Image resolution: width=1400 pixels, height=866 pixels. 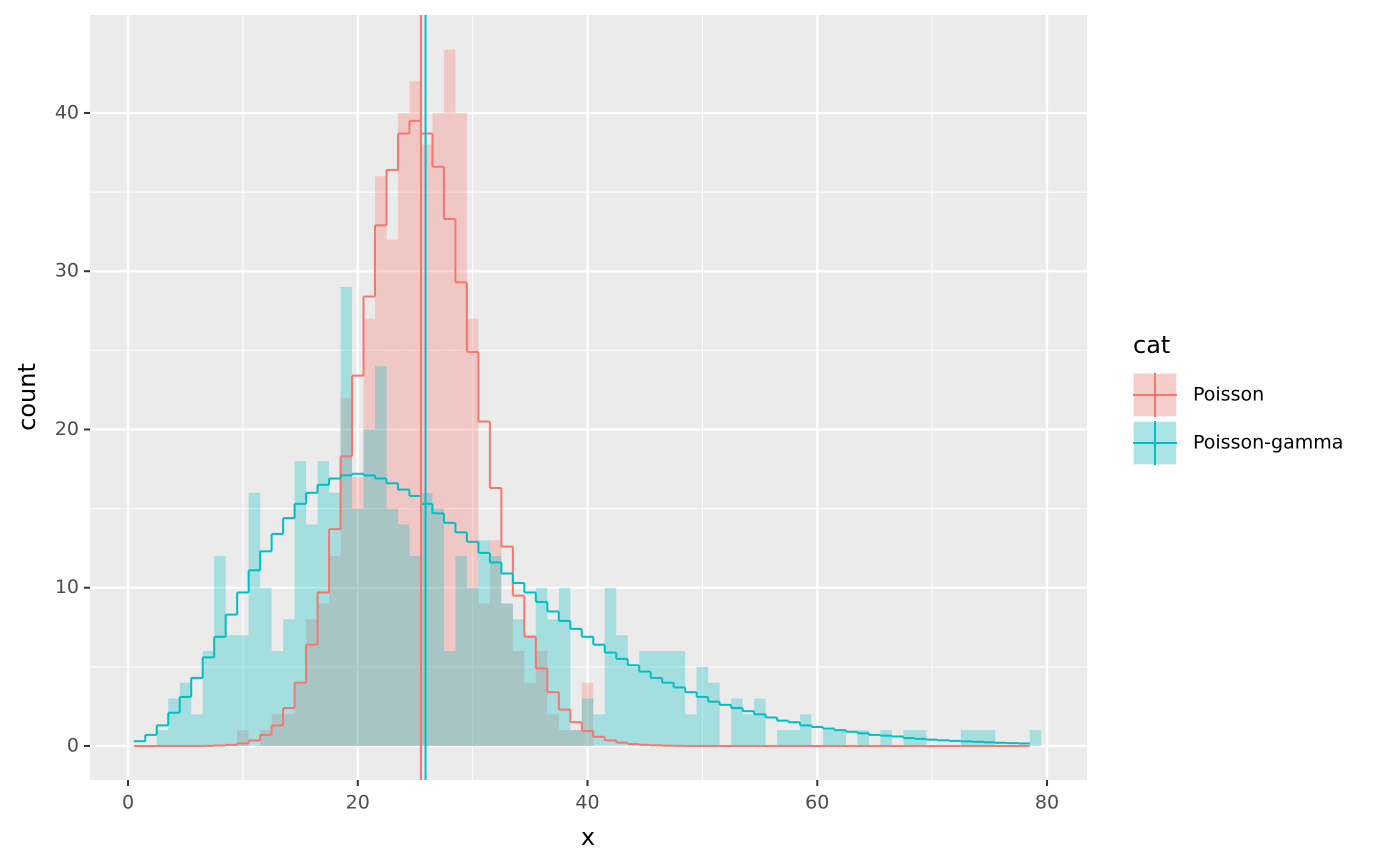 What do you see at coordinates (1268, 443) in the screenshot?
I see `legend-label: Poisson-gamma` at bounding box center [1268, 443].